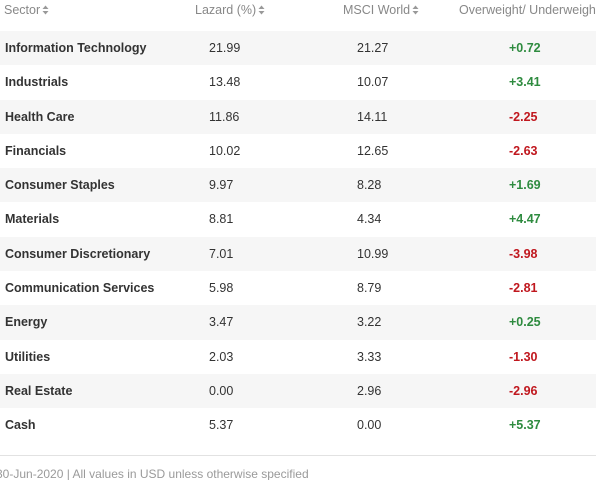  Describe the element at coordinates (32, 219) in the screenshot. I see `sector-cell: Materials` at that location.